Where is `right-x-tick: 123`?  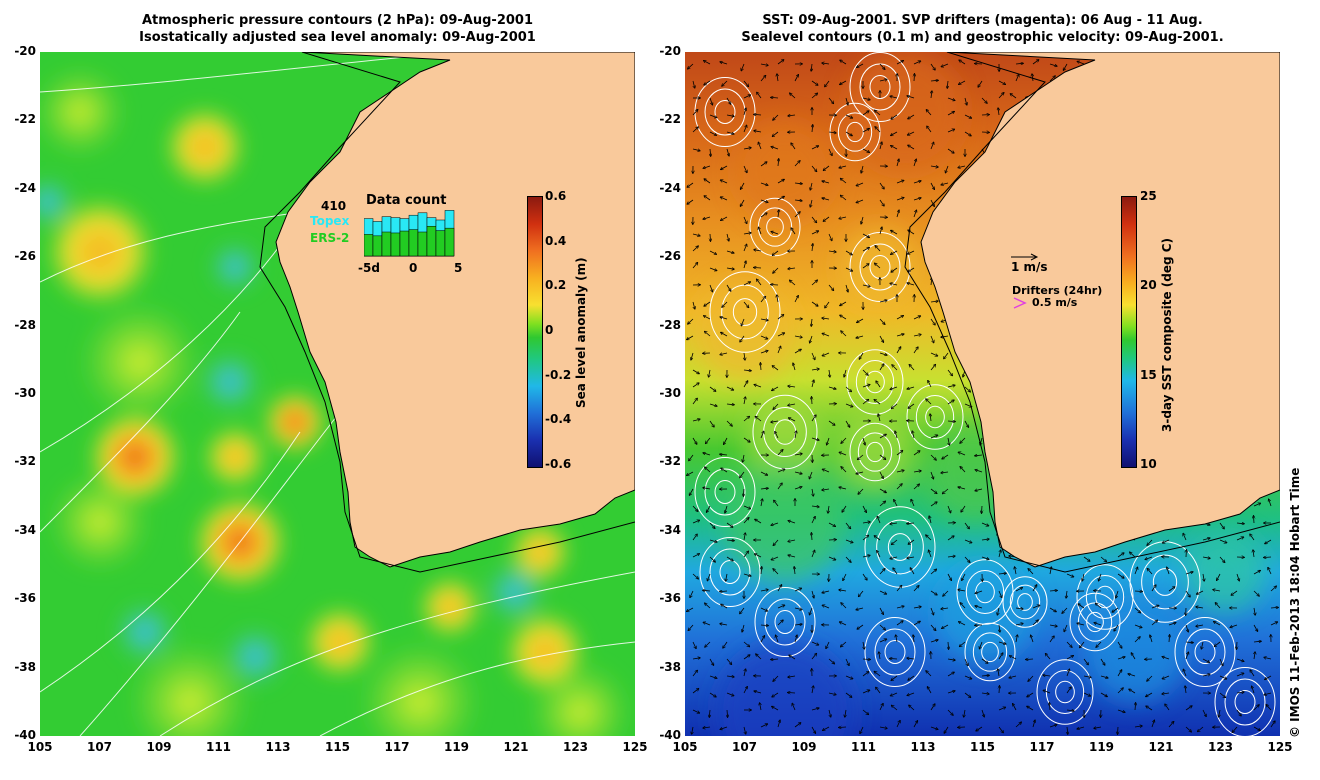
right-x-tick: 123 is located at coordinates (1220, 747).